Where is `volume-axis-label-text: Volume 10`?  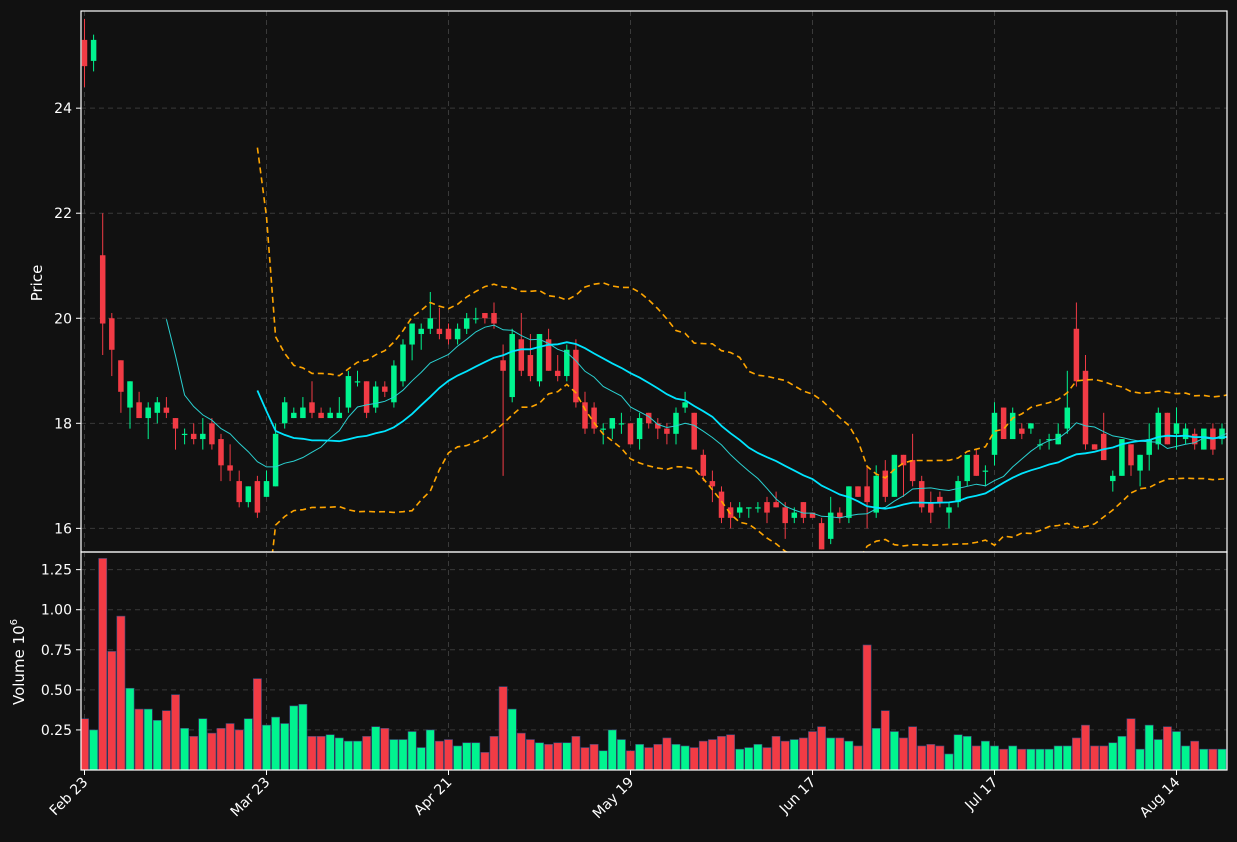 volume-axis-label-text: Volume 10 is located at coordinates (19, 665).